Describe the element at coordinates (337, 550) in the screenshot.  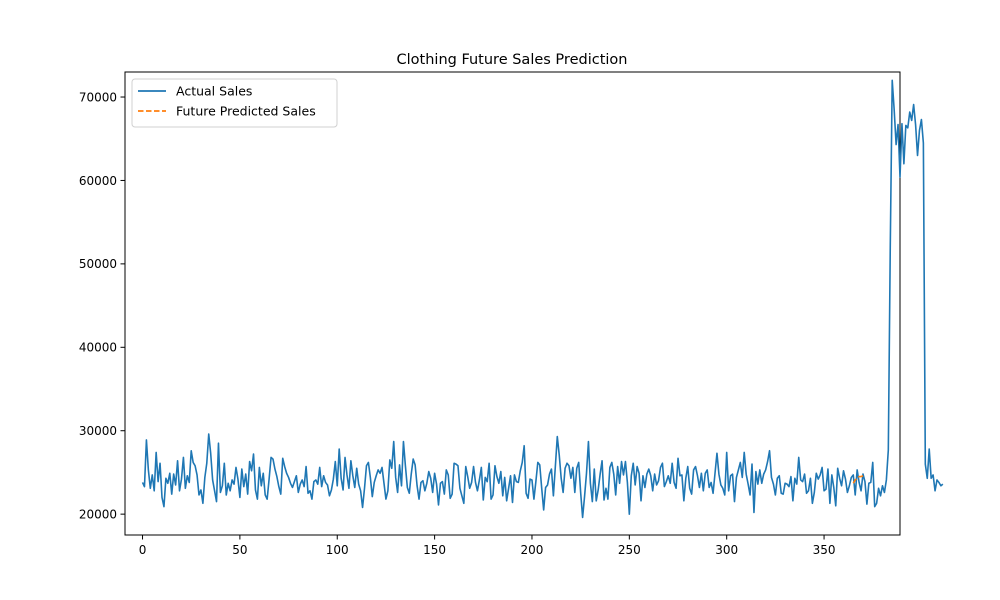
I see `x-tick-label: 100` at that location.